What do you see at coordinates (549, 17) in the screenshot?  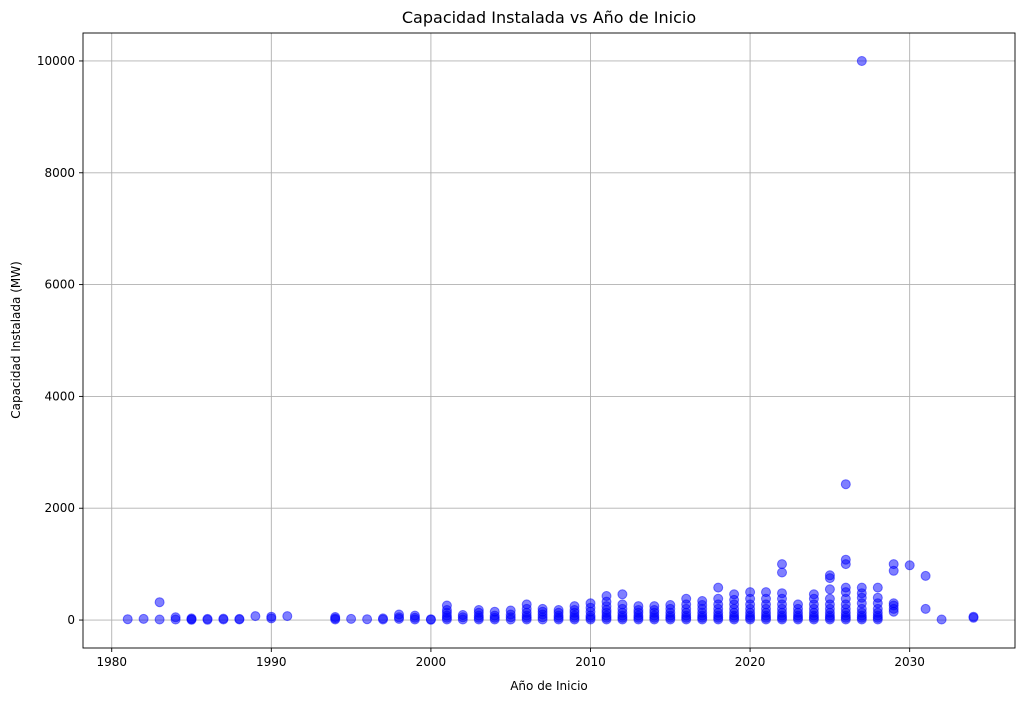 I see `chart-title: Capacidad Instalada vs Año de Inicio` at bounding box center [549, 17].